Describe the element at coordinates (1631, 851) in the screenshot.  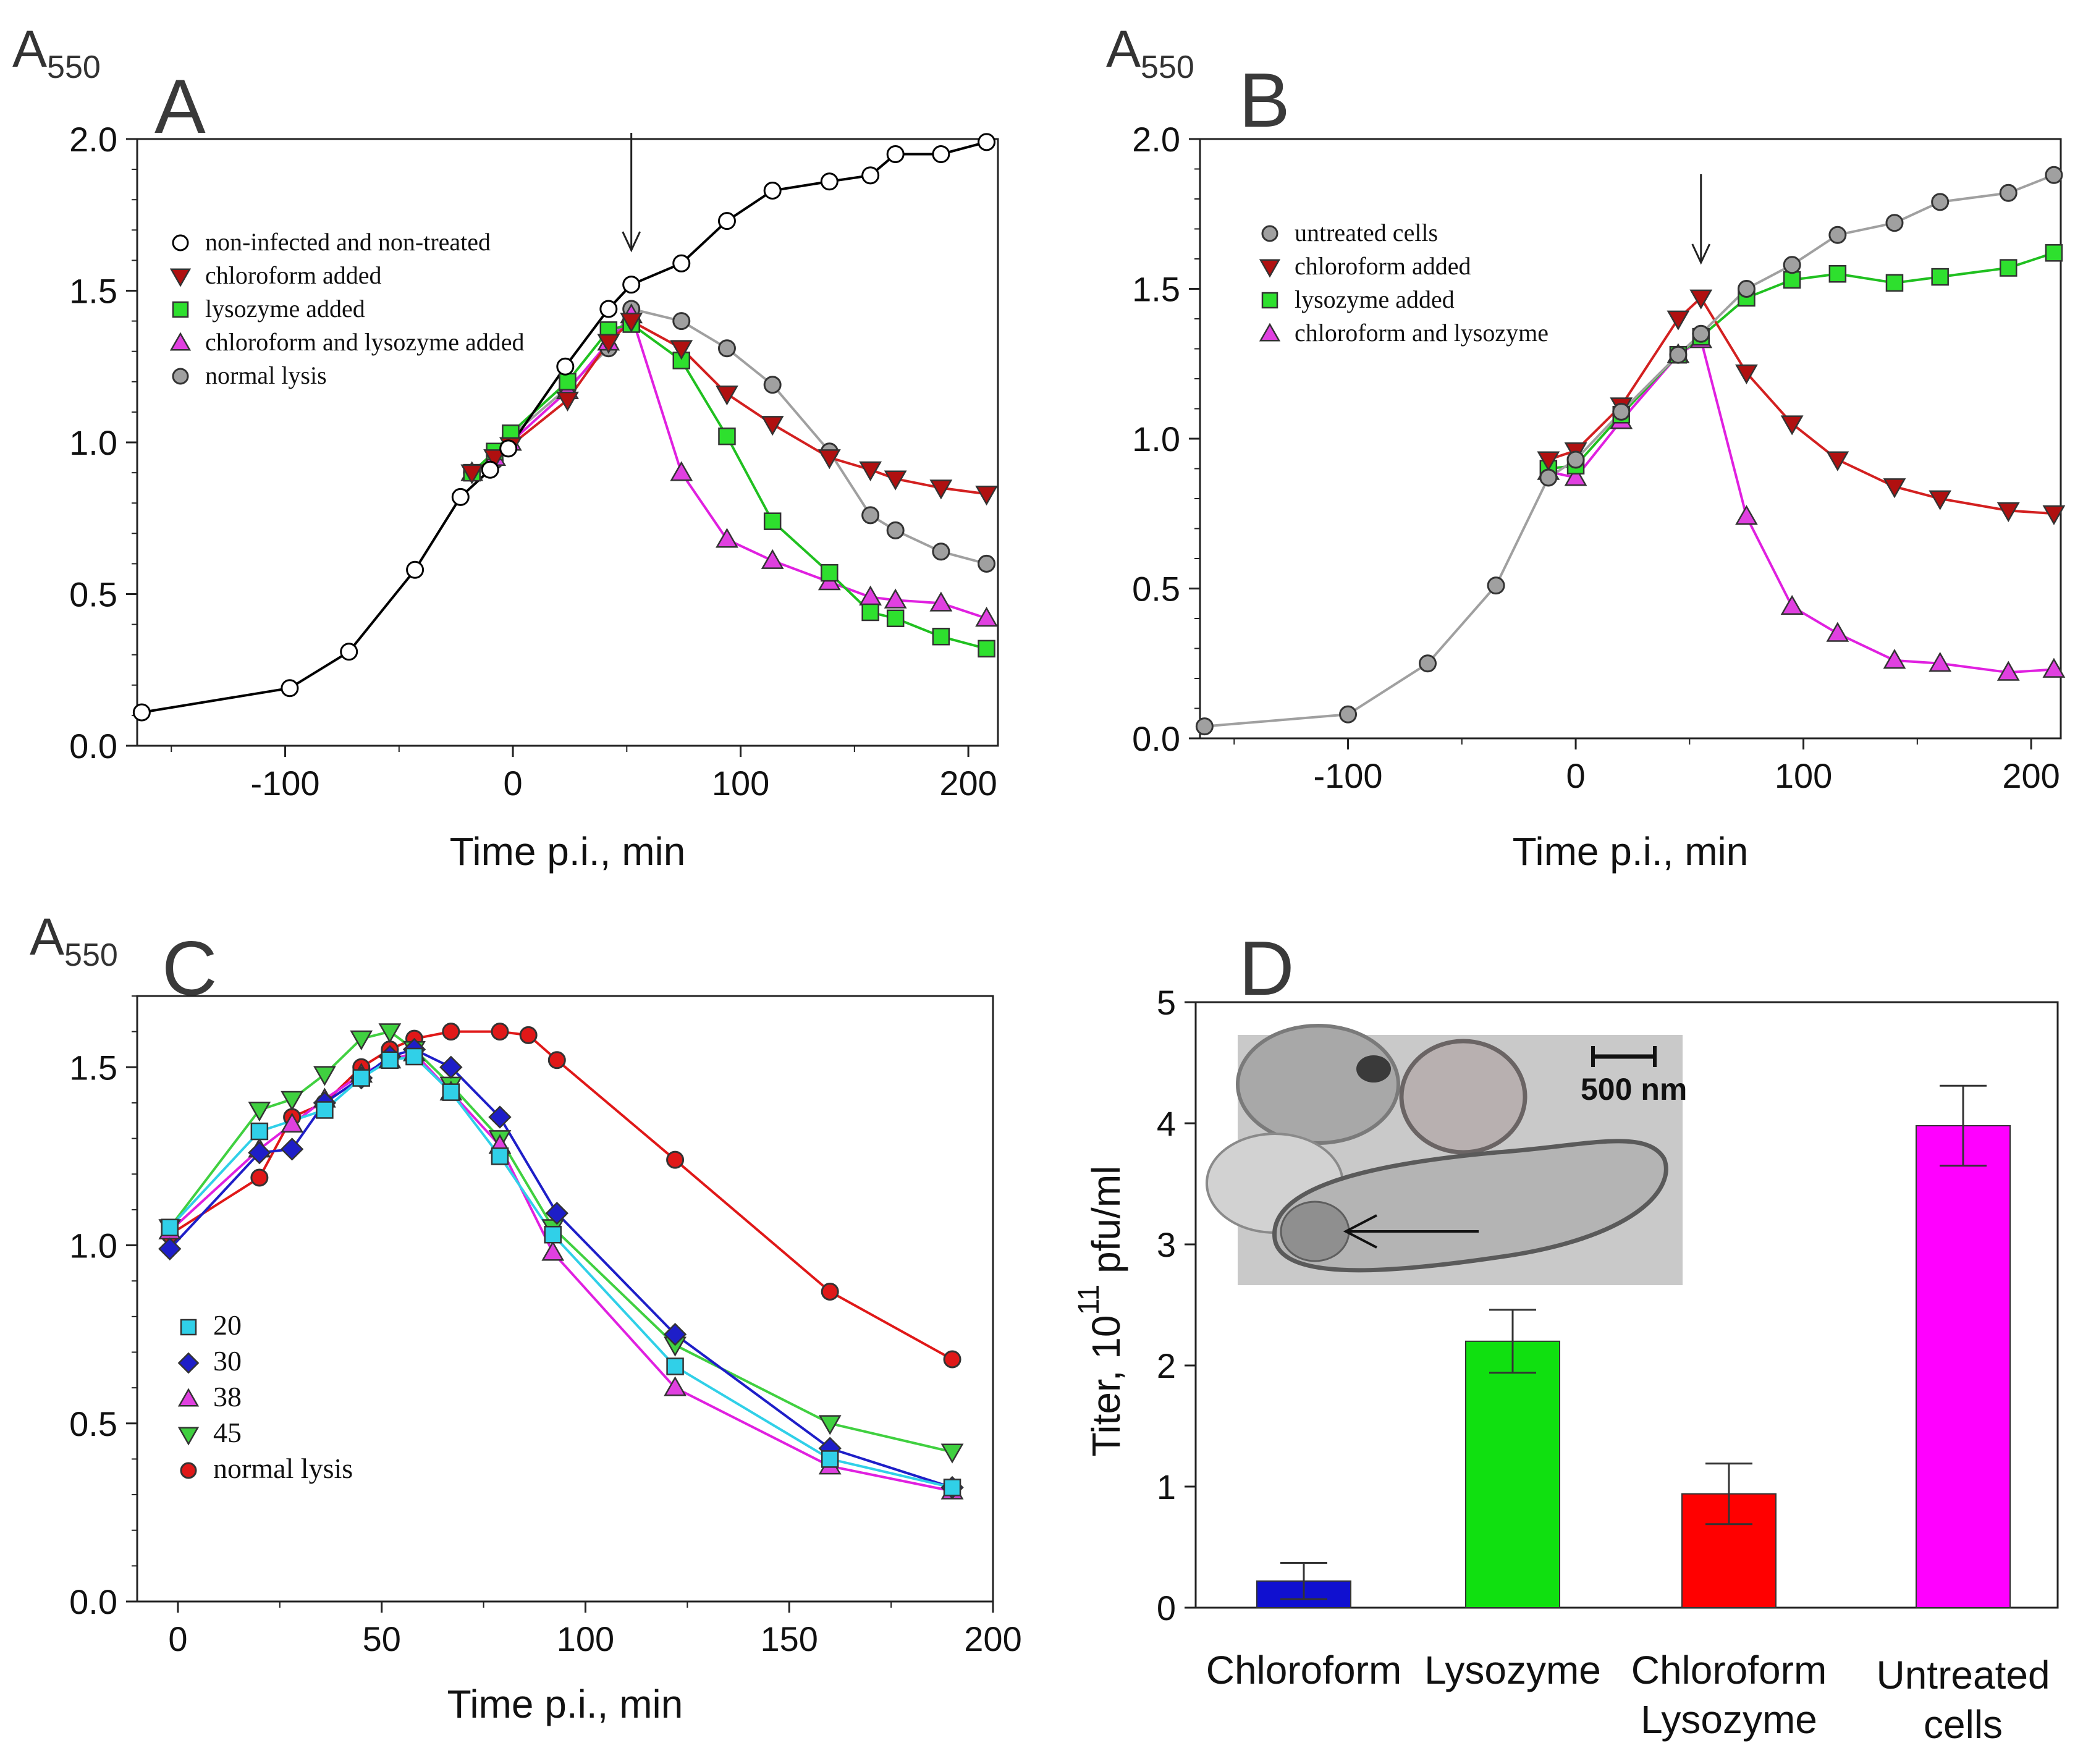
I see `panel-b-xlabel: Time p.i., min` at that location.